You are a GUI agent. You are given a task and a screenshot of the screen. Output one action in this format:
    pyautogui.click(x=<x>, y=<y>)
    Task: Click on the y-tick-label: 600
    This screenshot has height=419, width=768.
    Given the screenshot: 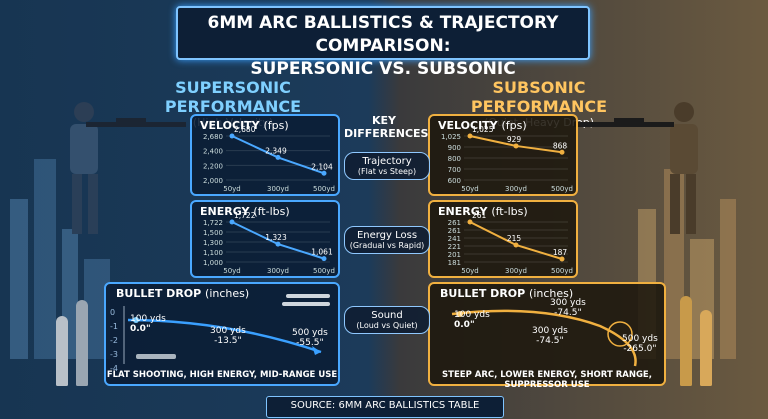 What is the action you would take?
    pyautogui.click(x=454, y=181)
    